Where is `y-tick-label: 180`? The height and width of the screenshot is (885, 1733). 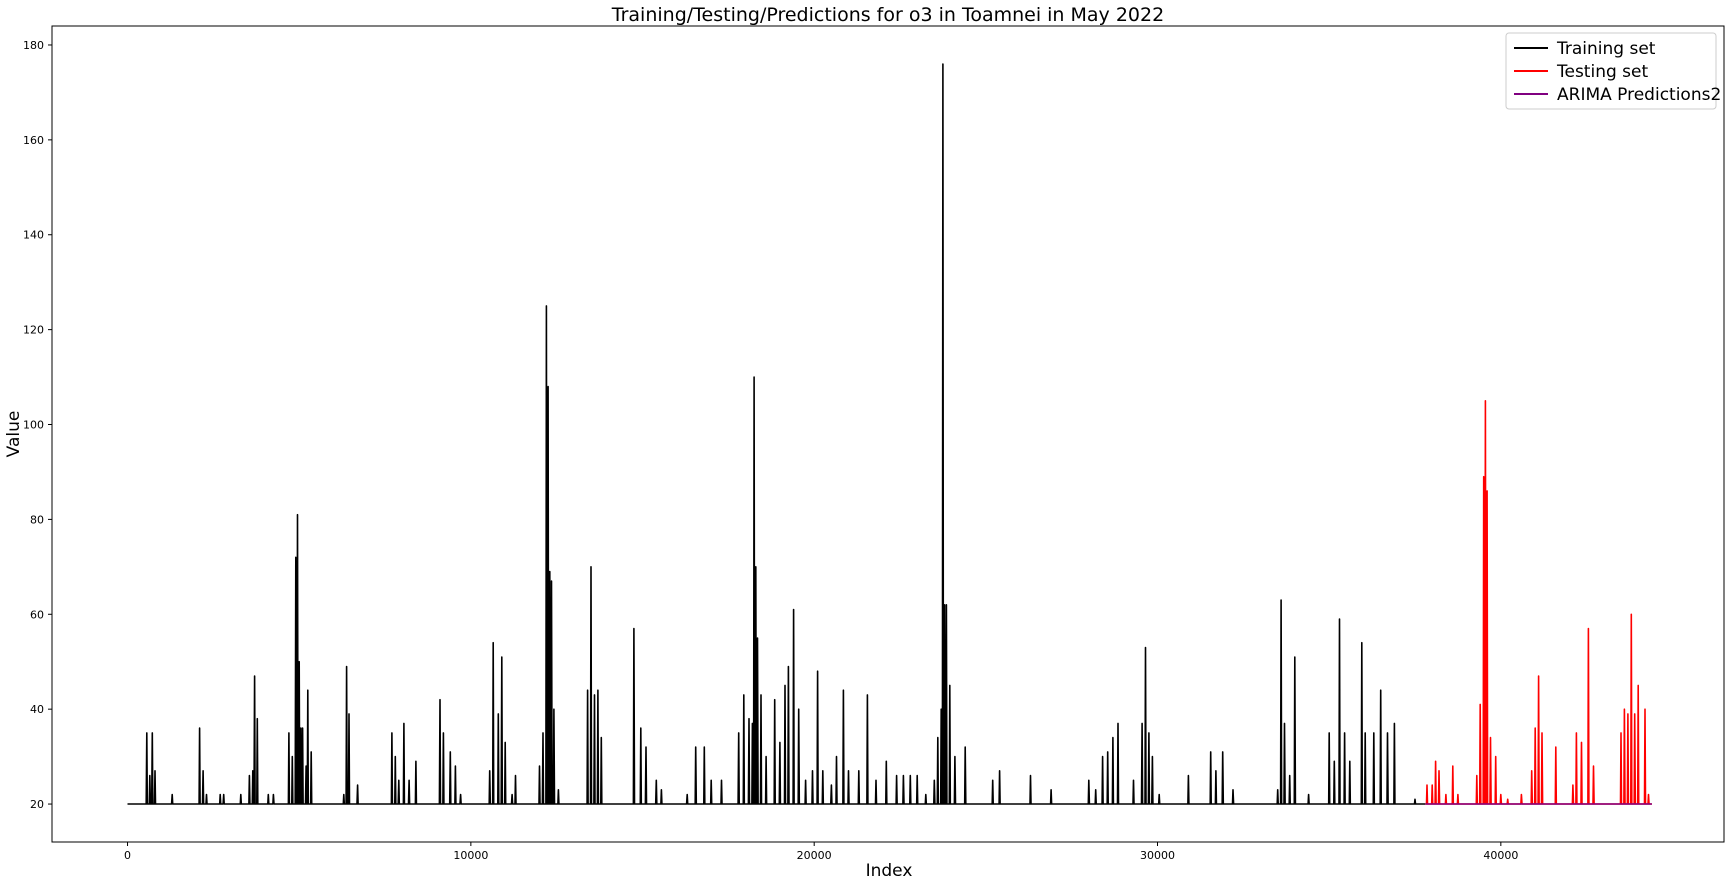
y-tick-label: 180 is located at coordinates (33, 45).